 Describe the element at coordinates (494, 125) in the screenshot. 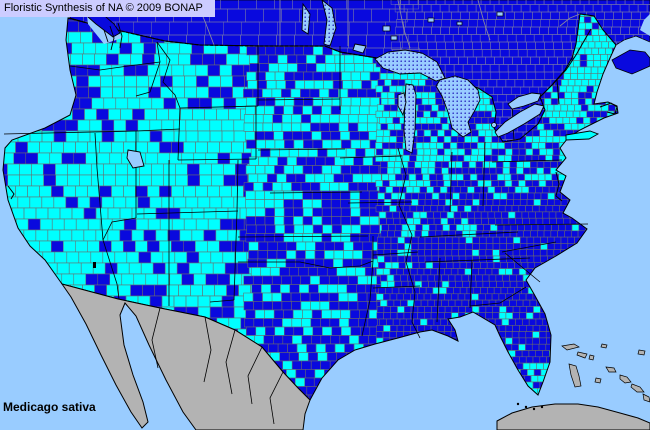

I see `lake-st-clair` at that location.